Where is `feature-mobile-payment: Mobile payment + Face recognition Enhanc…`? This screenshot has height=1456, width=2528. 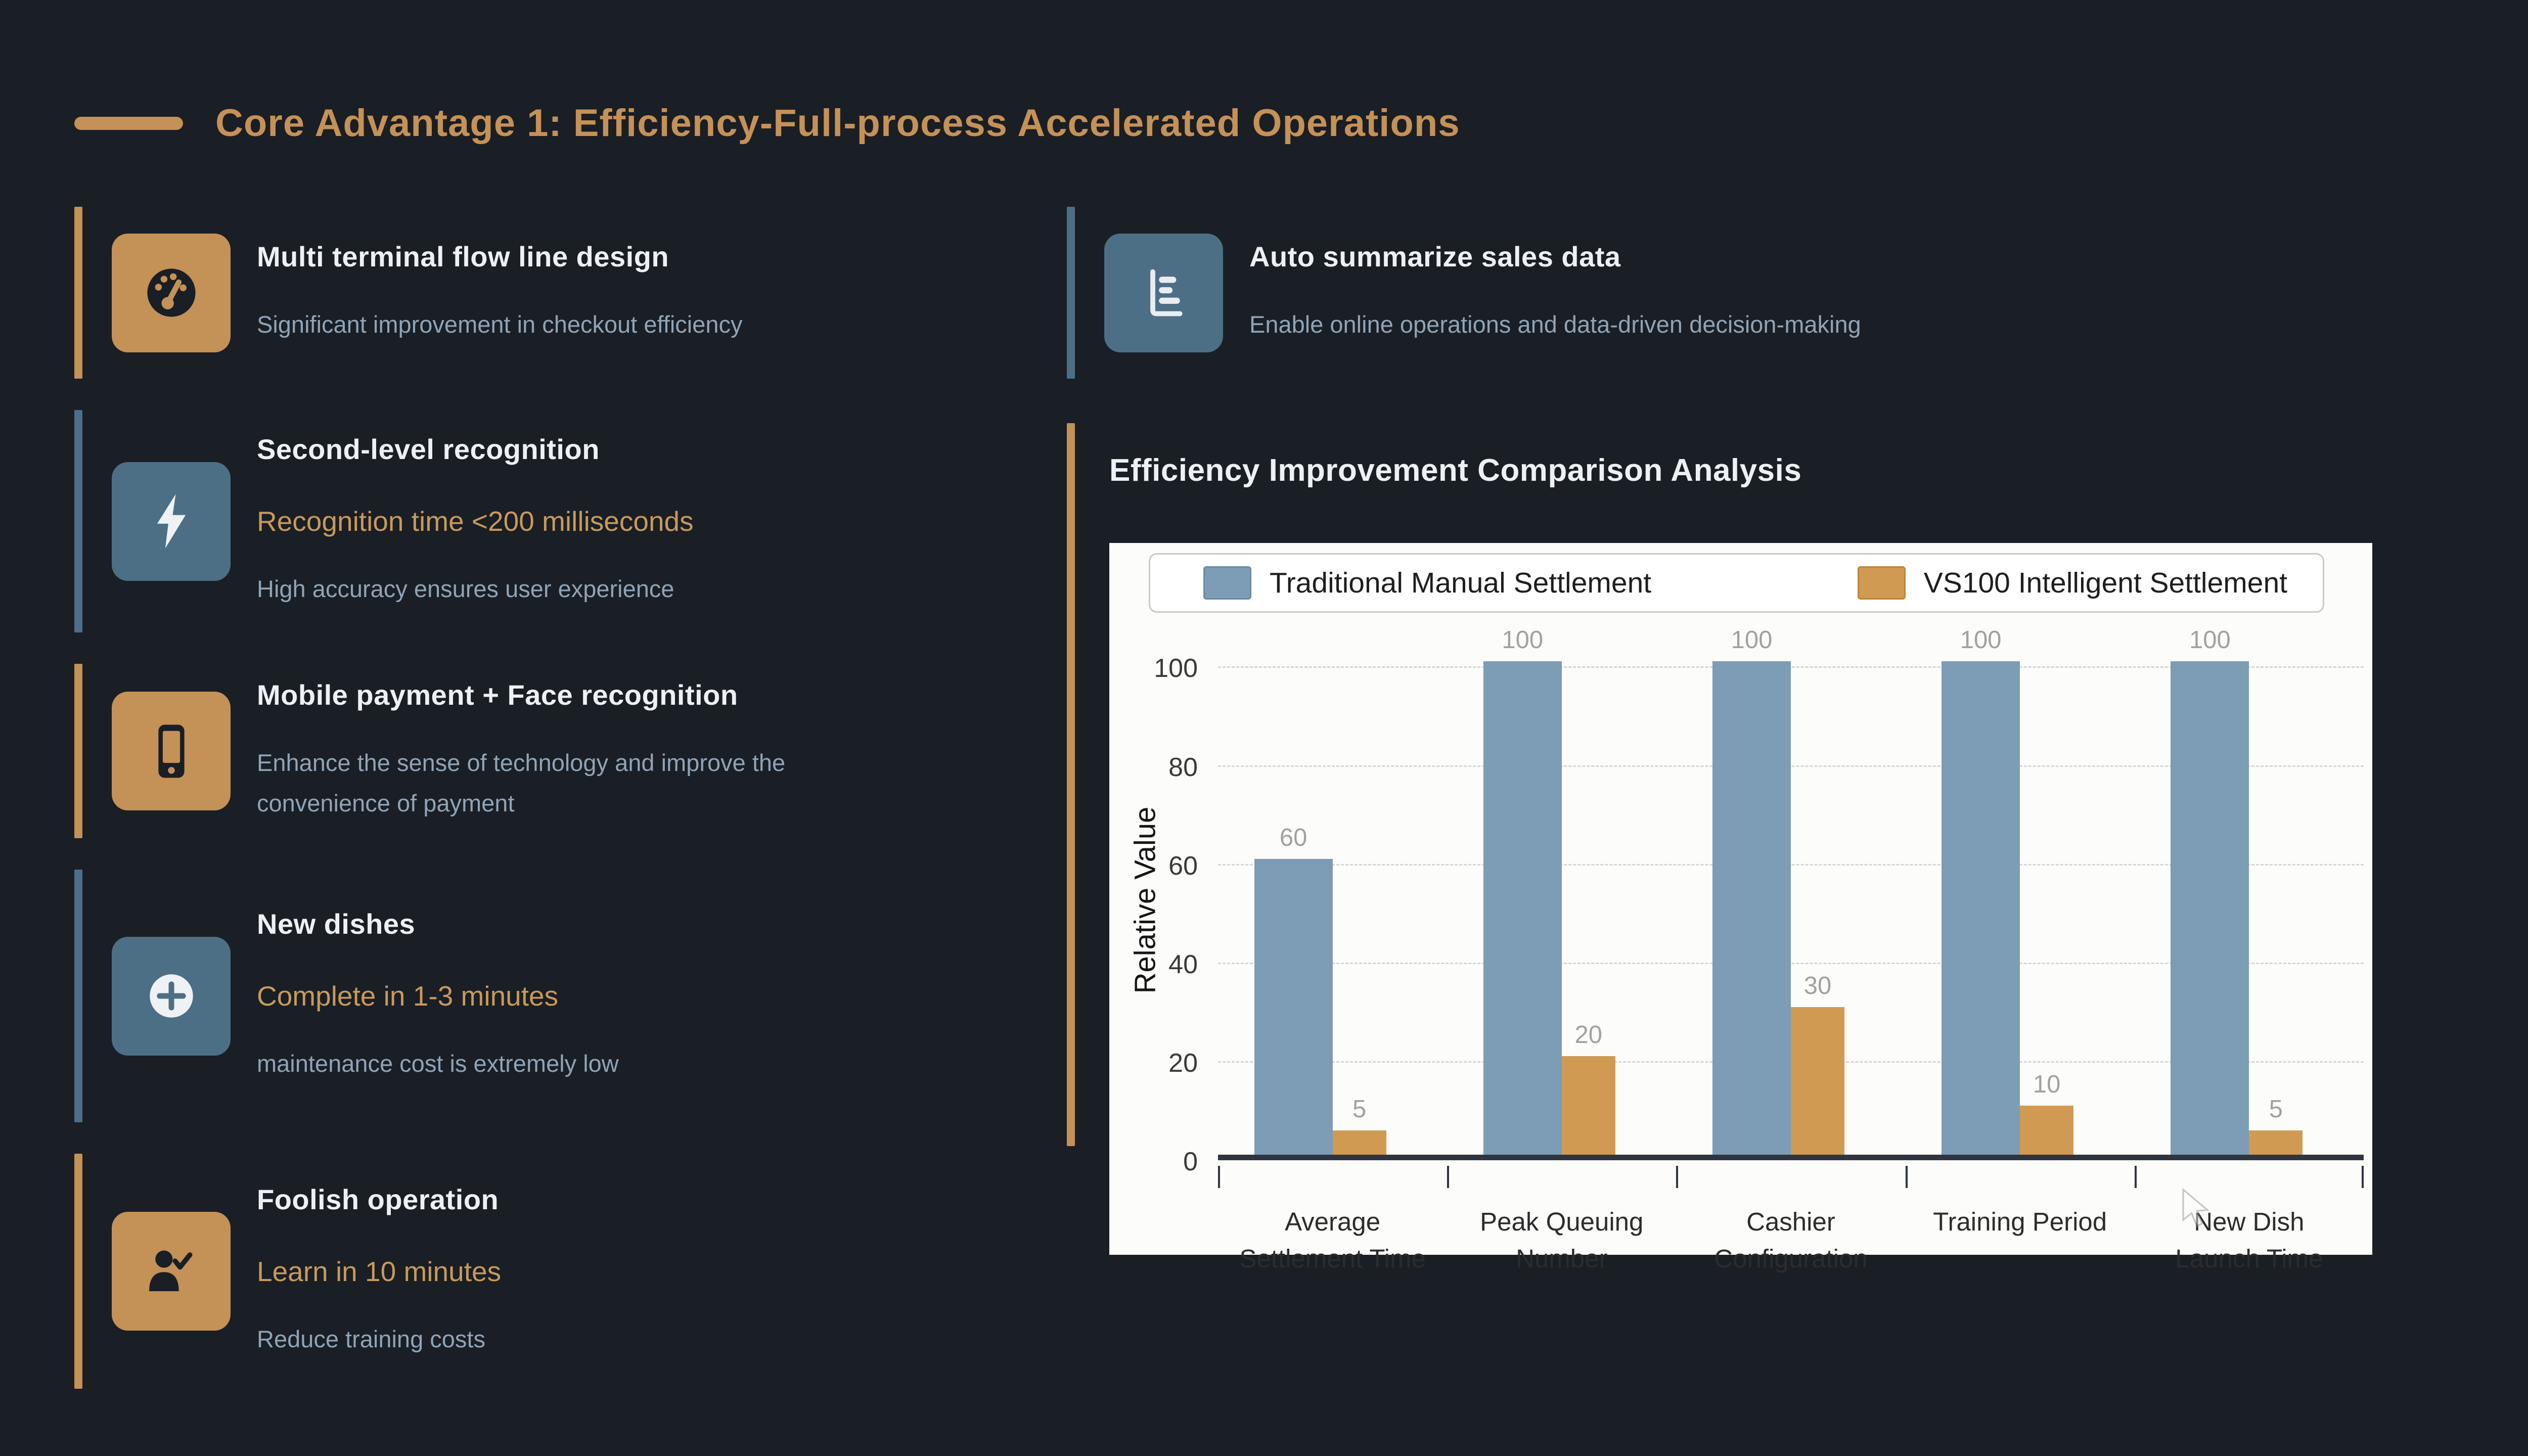
feature-mobile-payment: Mobile payment + Face recognition Enhanc… is located at coordinates (571, 751).